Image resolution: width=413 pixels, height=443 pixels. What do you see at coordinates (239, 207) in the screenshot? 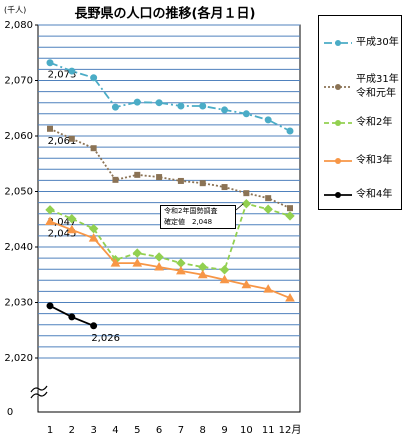
I see `annotation-pointer` at bounding box center [239, 207].